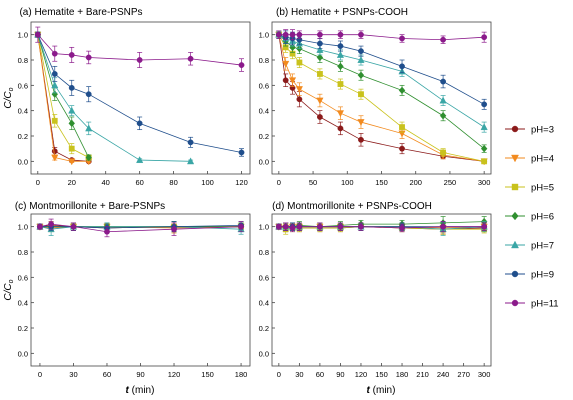  I want to click on panel-c-line-pH=11, so click(140, 228).